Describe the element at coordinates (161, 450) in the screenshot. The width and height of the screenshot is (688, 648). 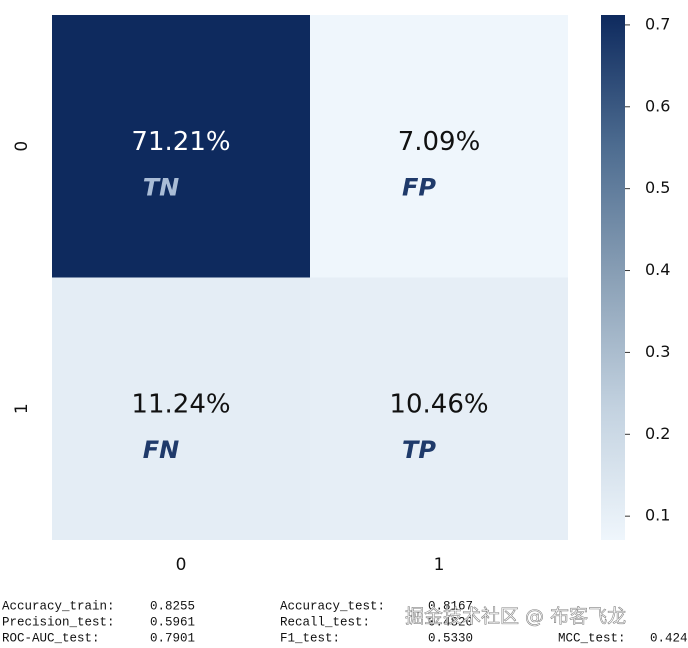
I see `cell-annotation: FN` at that location.